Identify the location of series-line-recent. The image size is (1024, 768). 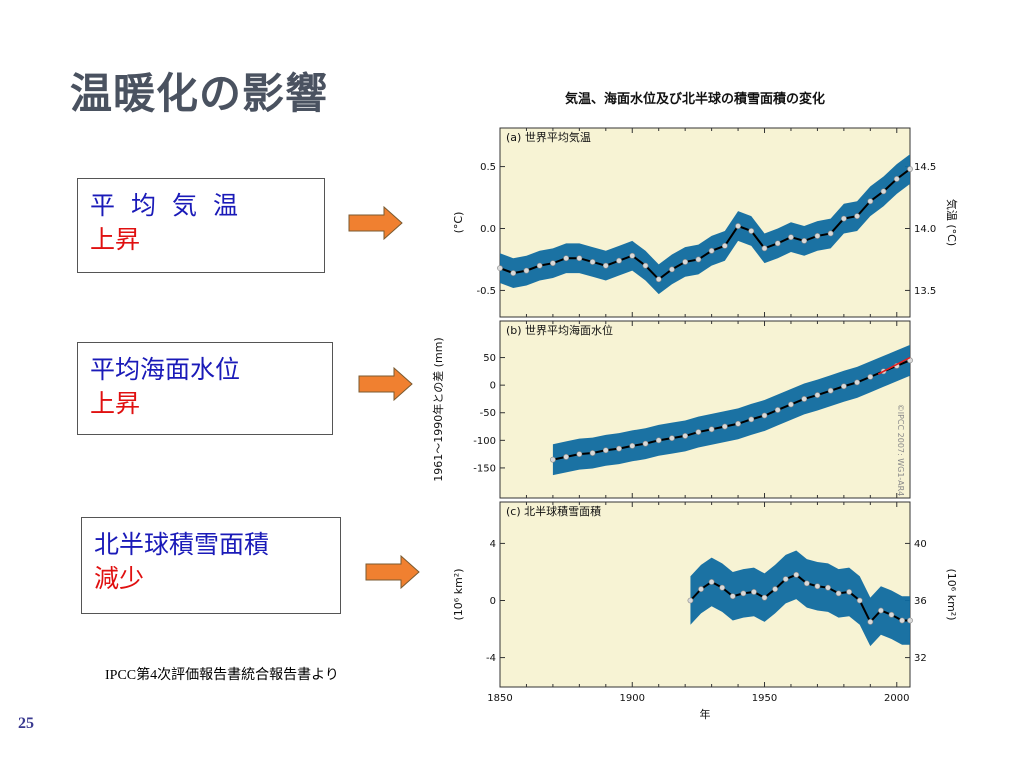
(894, 365).